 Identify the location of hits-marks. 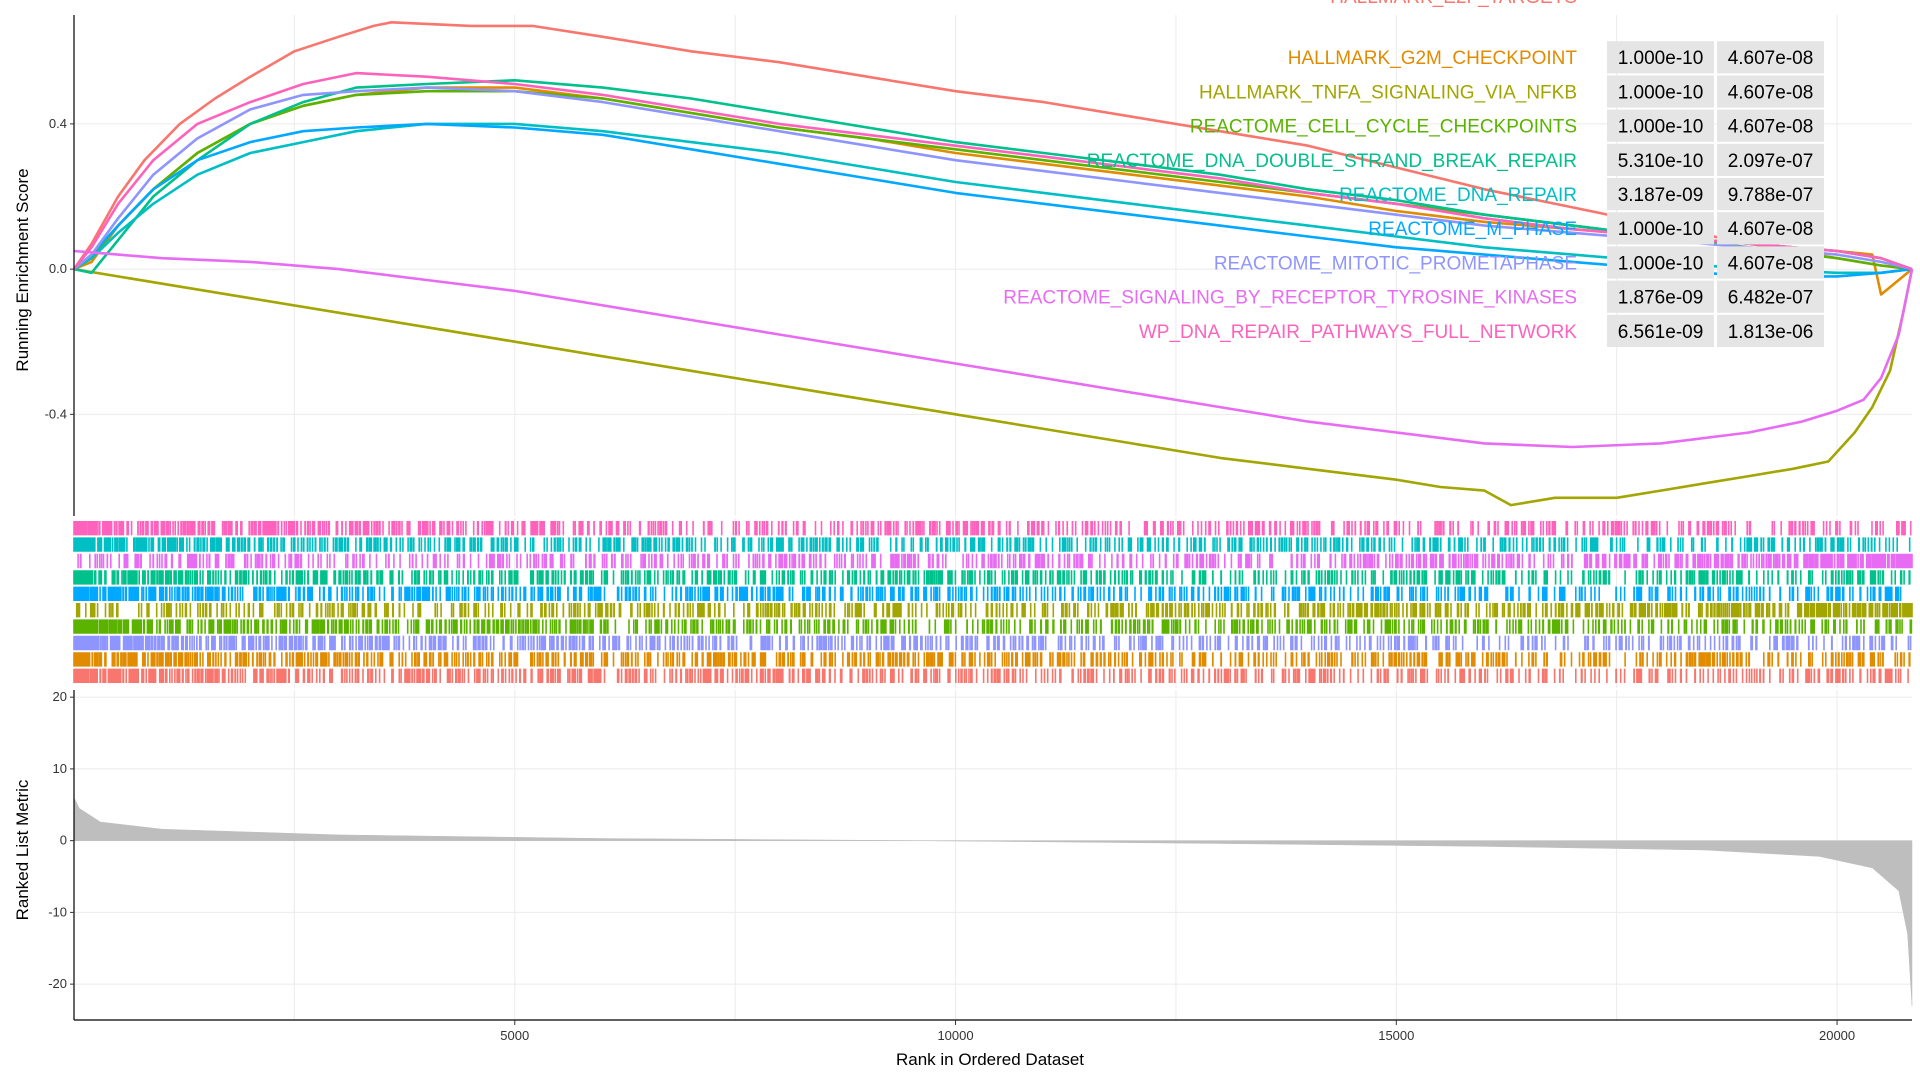
(993, 602).